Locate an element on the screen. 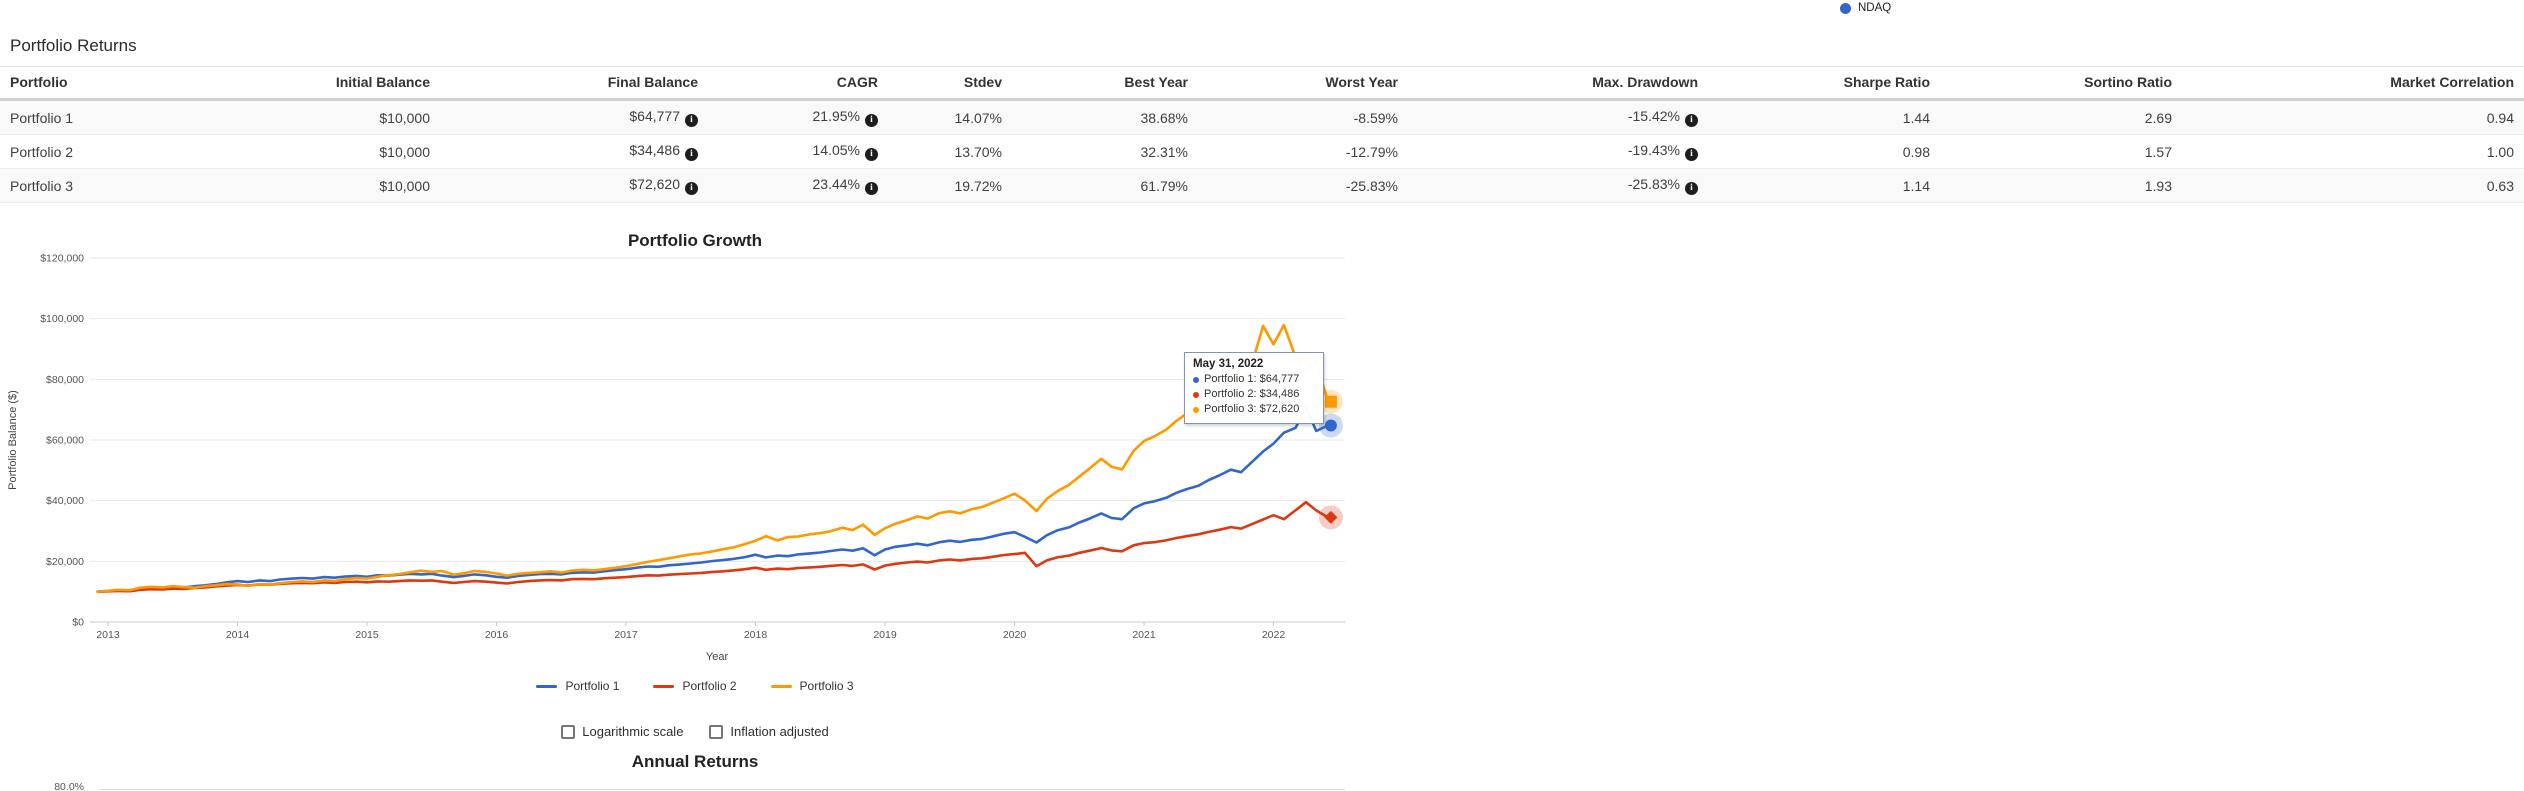  page-title: Portfolio Returns is located at coordinates (73, 45).